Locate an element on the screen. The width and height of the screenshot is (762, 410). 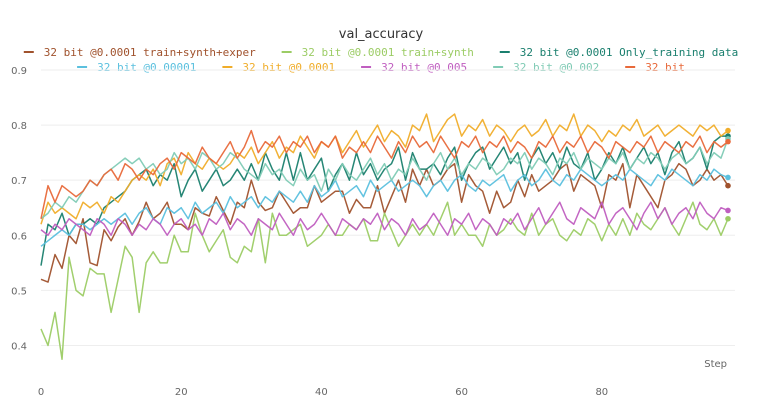
legend-item-5: 32 bit @0.005 is located at coordinates (414, 67).